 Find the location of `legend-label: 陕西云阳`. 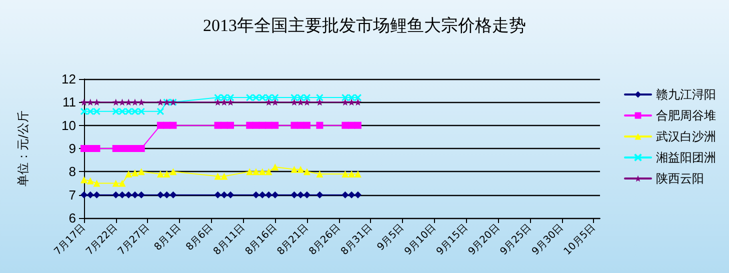

legend-label: 陕西云阳 is located at coordinates (680, 179).